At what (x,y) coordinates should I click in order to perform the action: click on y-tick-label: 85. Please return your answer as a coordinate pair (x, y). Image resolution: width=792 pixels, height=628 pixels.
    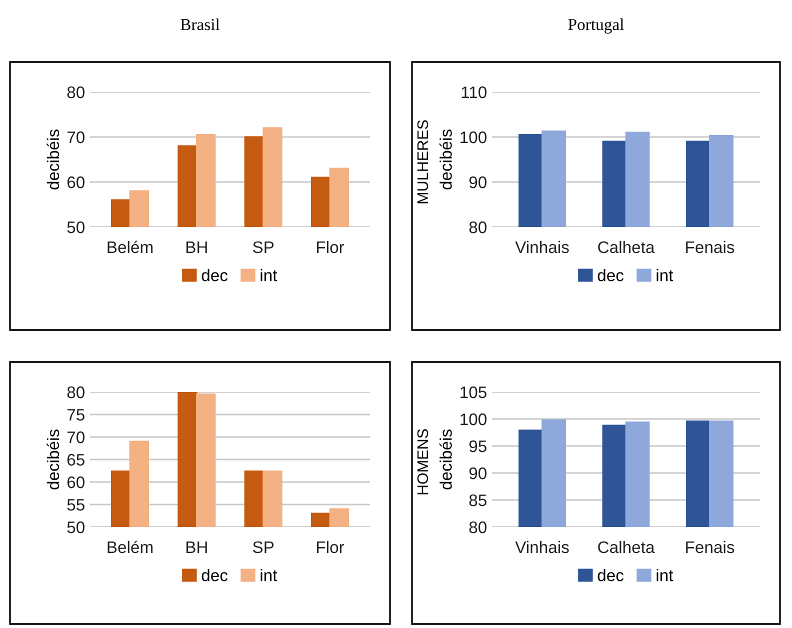
    Looking at the image, I should click on (477, 500).